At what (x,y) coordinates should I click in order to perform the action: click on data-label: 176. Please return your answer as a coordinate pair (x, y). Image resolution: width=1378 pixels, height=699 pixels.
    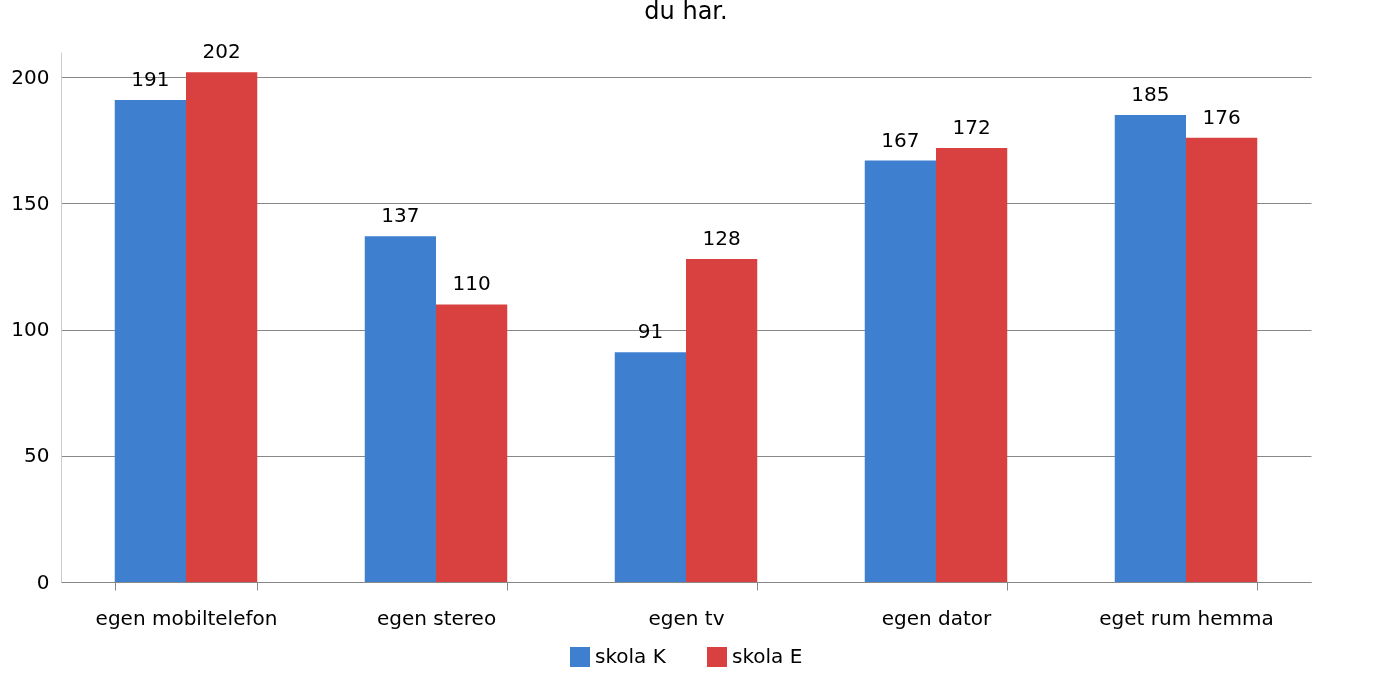
    Looking at the image, I should click on (1221, 116).